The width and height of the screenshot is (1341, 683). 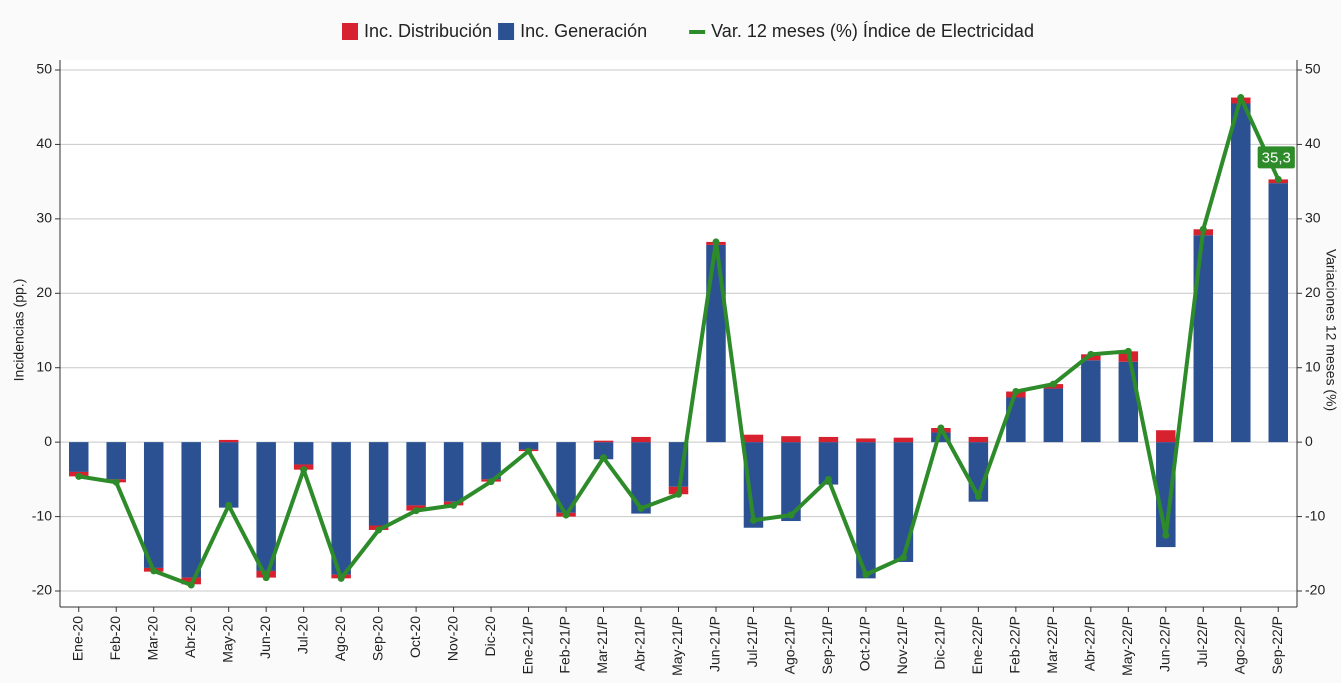 What do you see at coordinates (44, 69) in the screenshot?
I see `y-tick-label: 50` at bounding box center [44, 69].